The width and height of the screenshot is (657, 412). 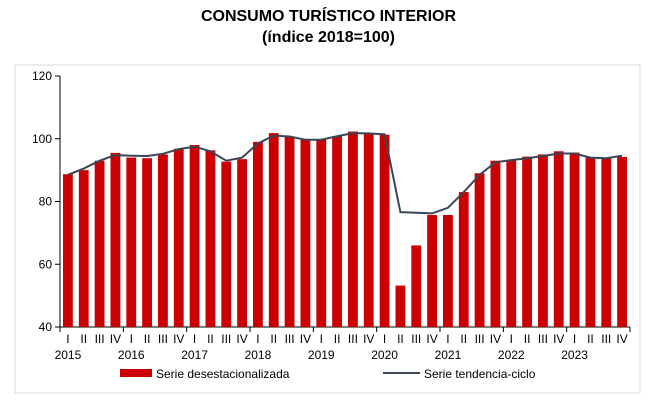 What do you see at coordinates (574, 355) in the screenshot?
I see `x-year-label: 2023` at bounding box center [574, 355].